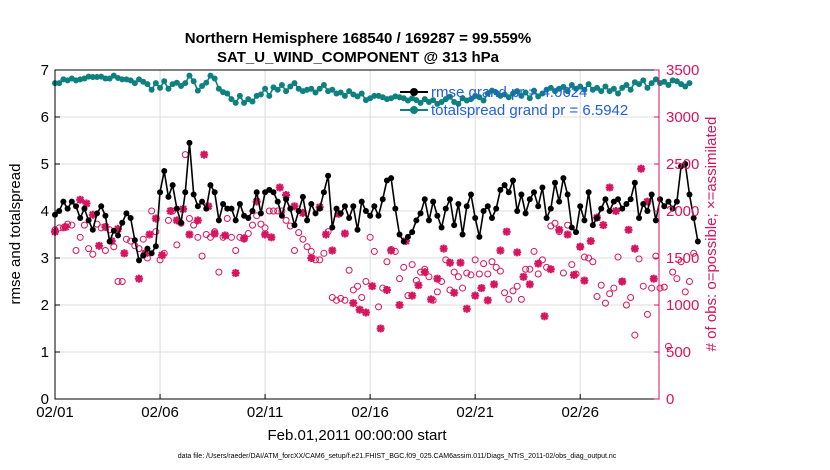 The height and width of the screenshot is (470, 830). Describe the element at coordinates (45, 305) in the screenshot. I see `y-tick-label-left: 2` at that location.